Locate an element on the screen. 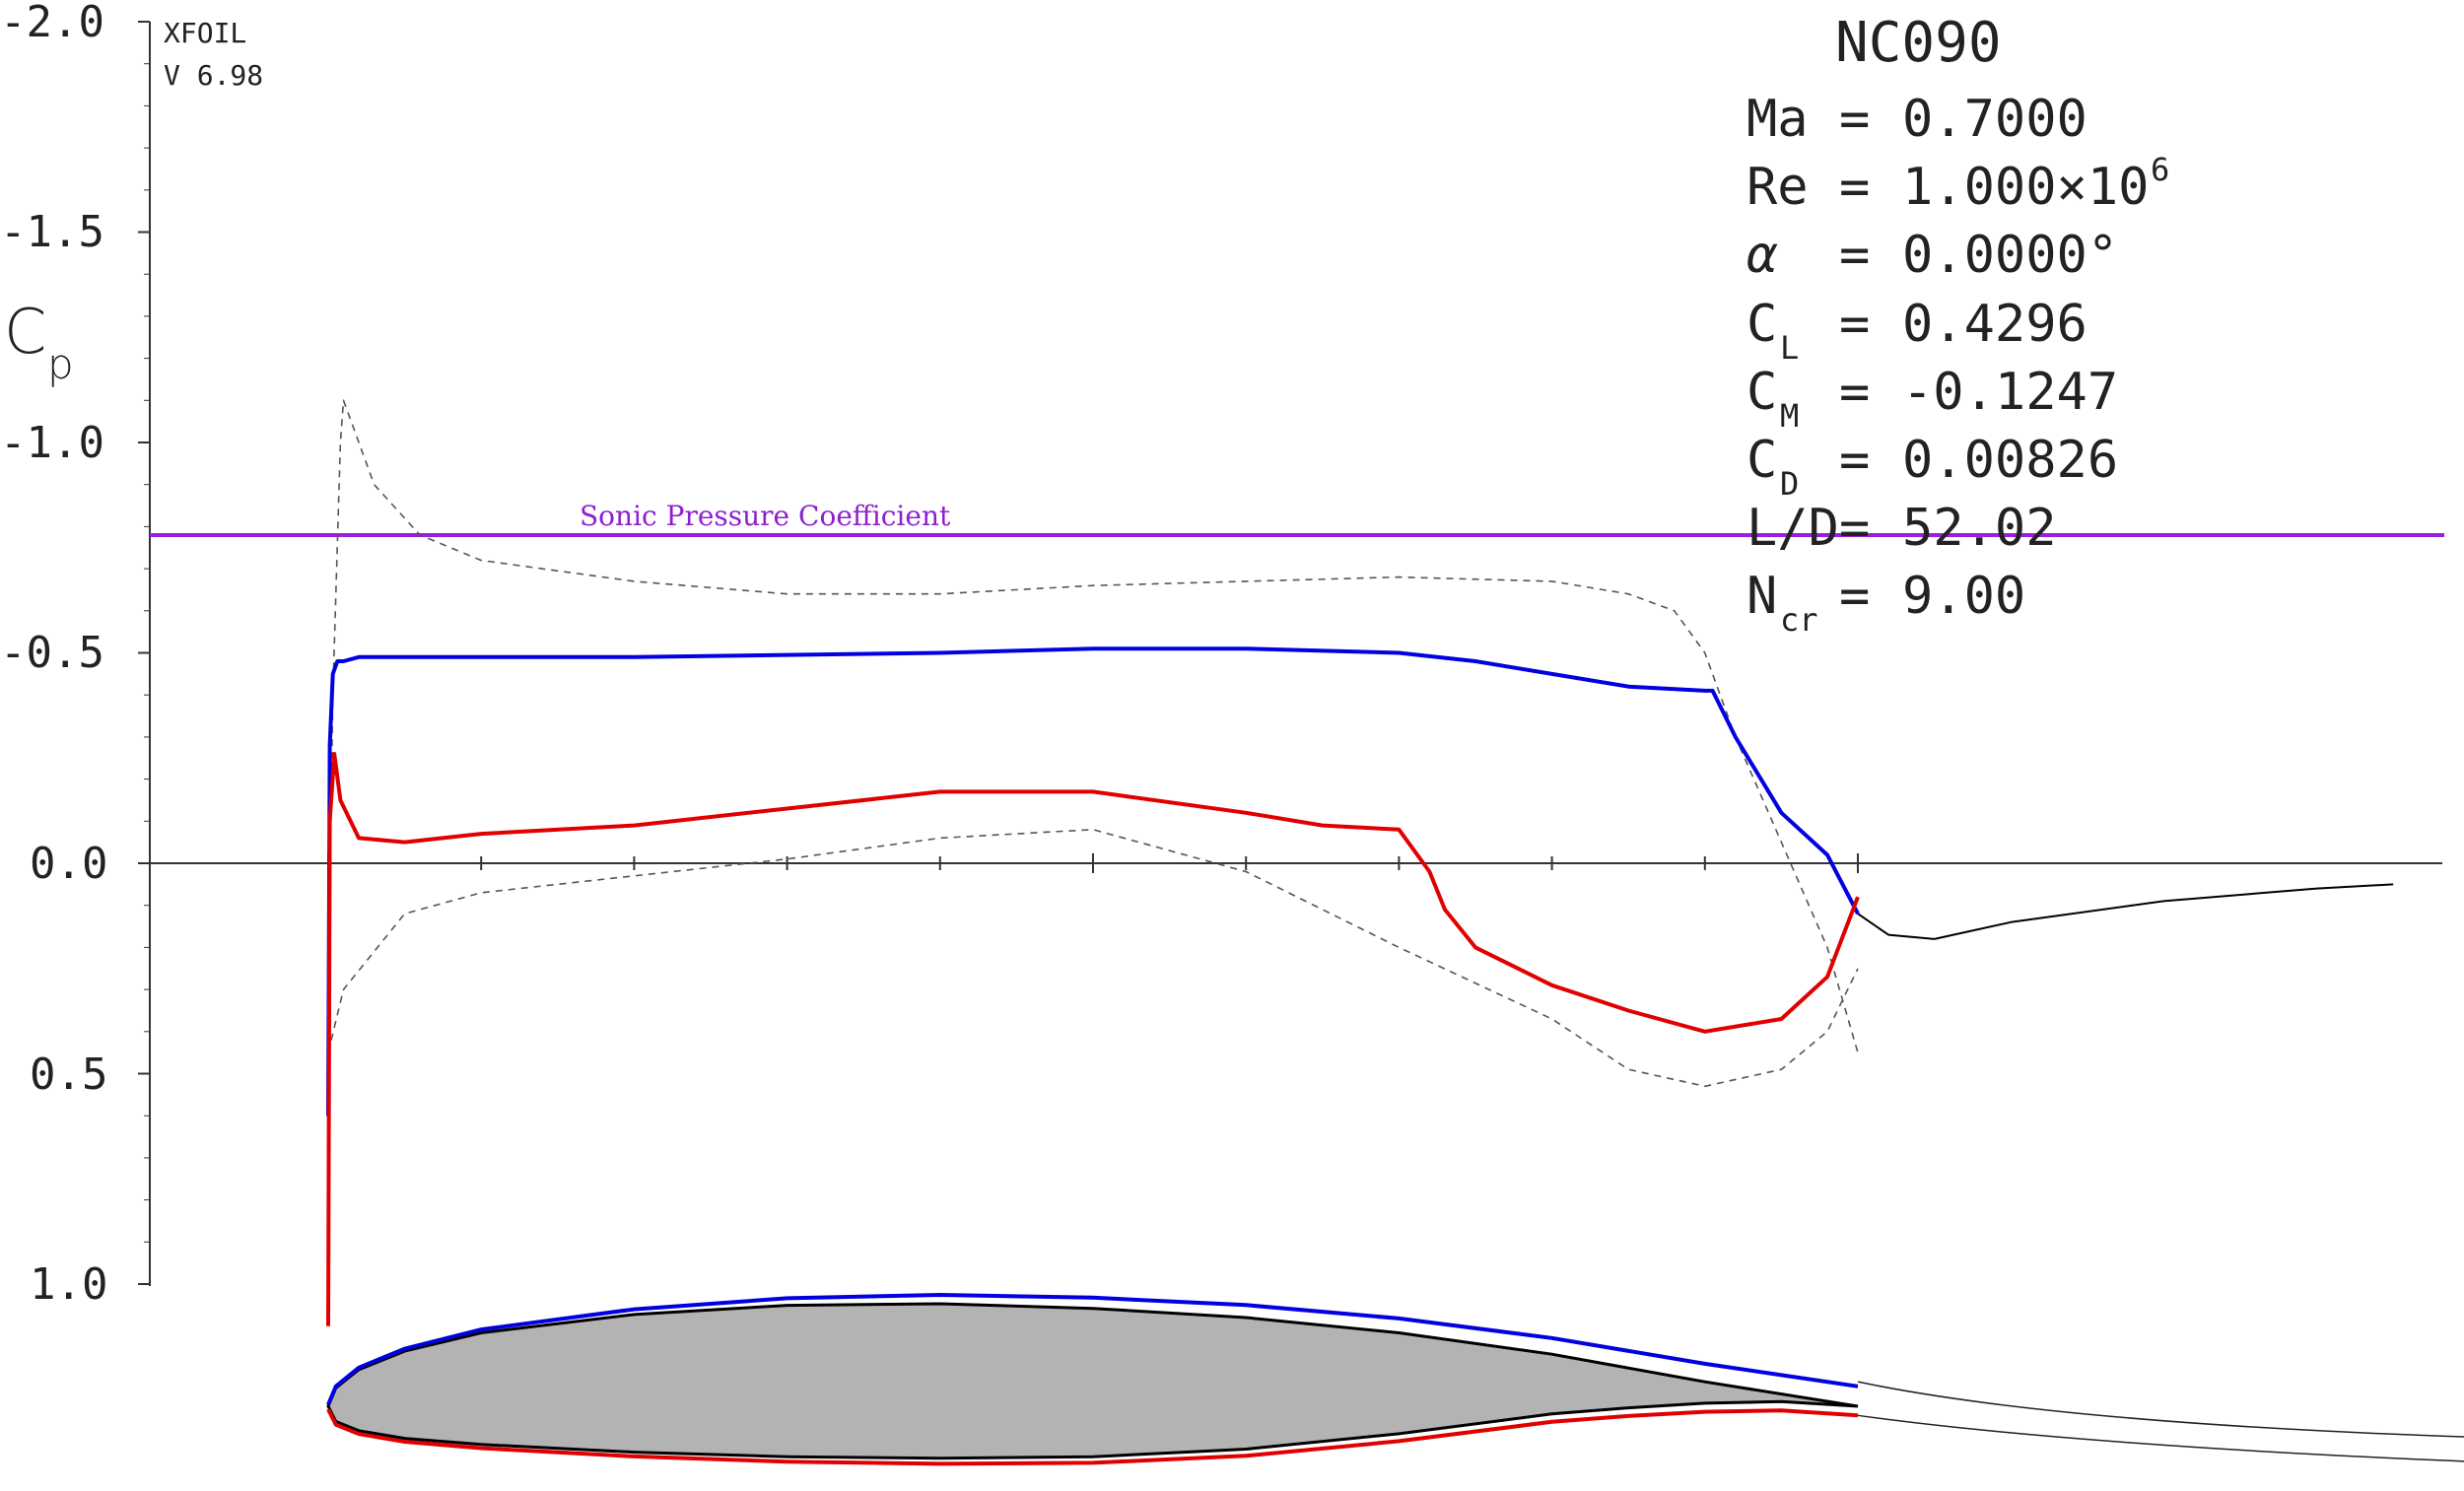  airfoil-body is located at coordinates (1092, 1381).